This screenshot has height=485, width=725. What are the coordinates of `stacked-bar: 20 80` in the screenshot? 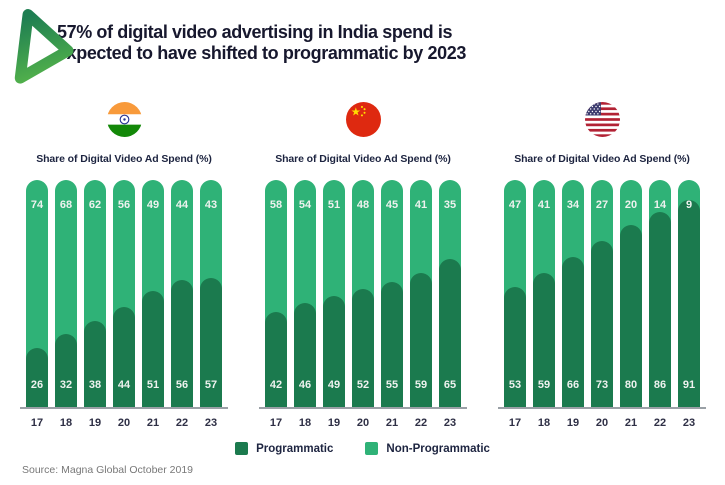 It's located at (631, 293).